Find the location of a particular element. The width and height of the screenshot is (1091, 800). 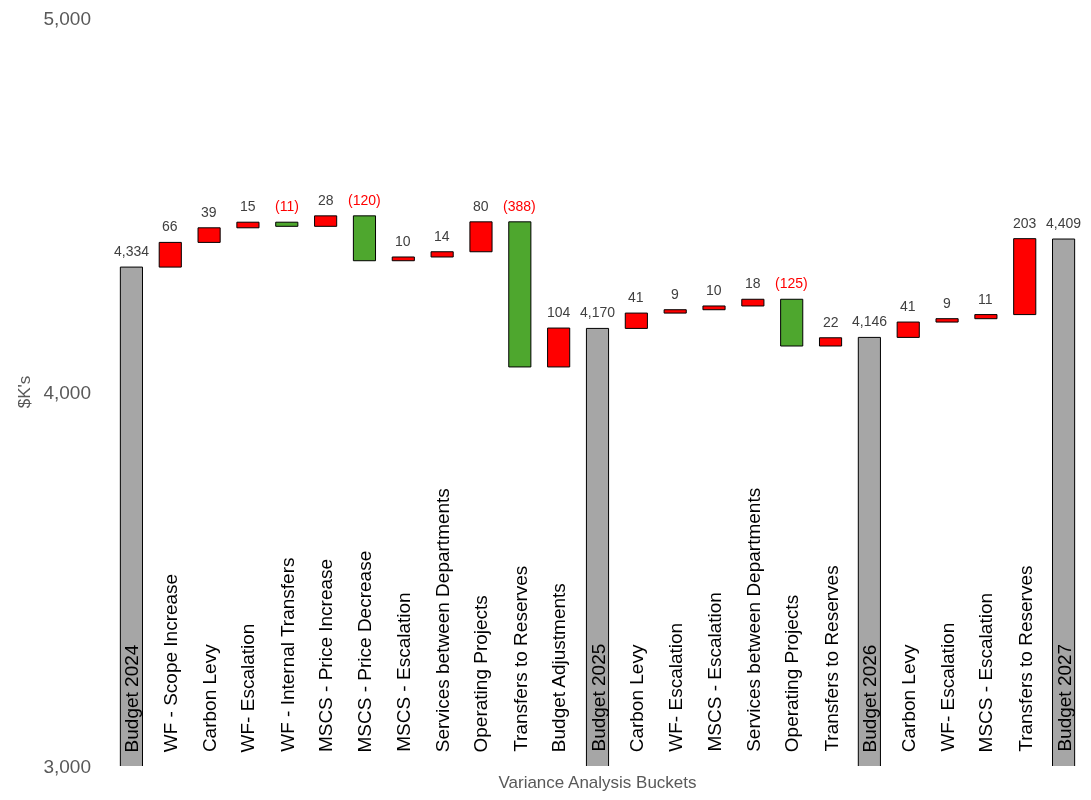

x-tick-label: Budget Adjustments is located at coordinates (559, 668).